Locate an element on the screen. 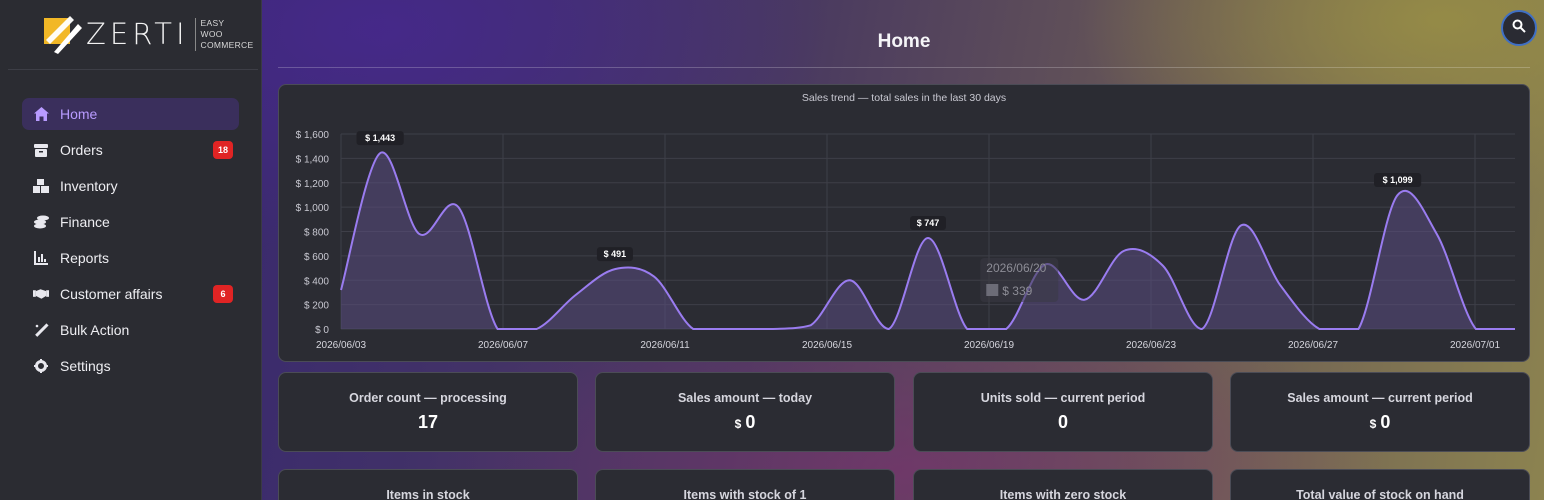 This screenshot has width=1544, height=500. x-tick-label: 2026/06/15 is located at coordinates (827, 345).